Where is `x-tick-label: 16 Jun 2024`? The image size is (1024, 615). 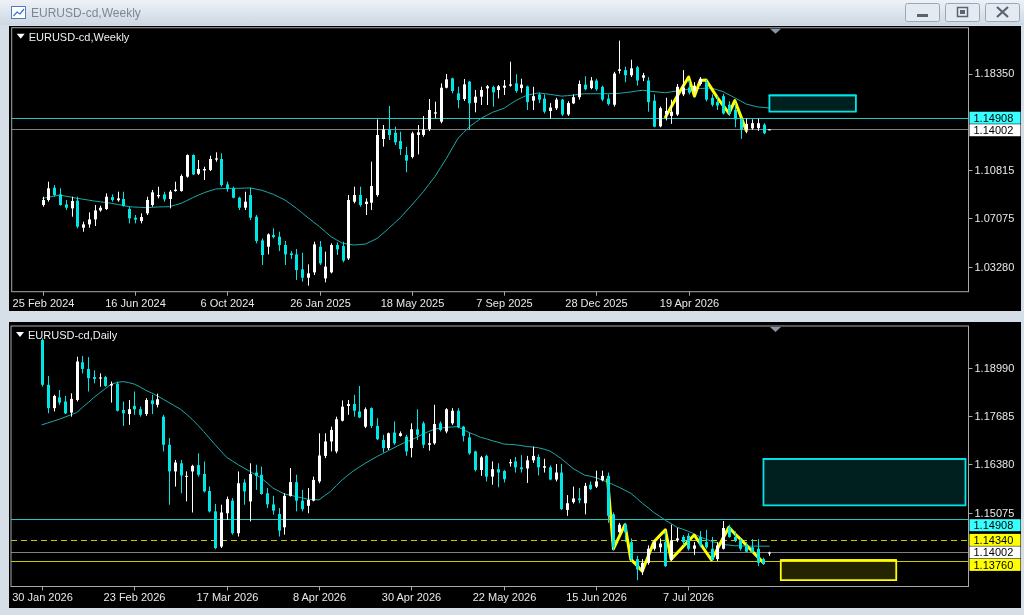 x-tick-label: 16 Jun 2024 is located at coordinates (135, 302).